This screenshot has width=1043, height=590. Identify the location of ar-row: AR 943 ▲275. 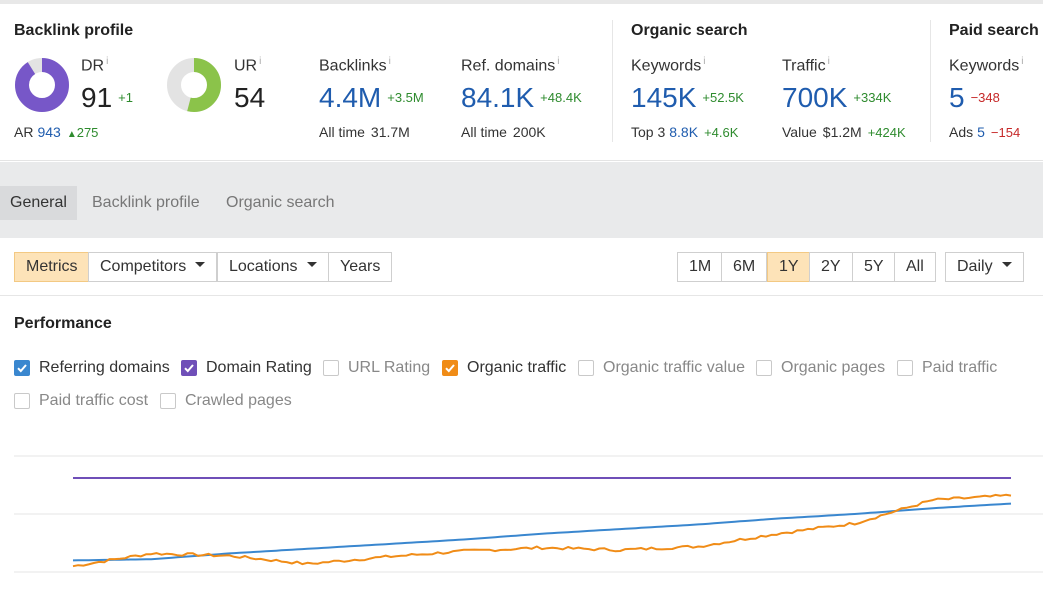
(56, 132).